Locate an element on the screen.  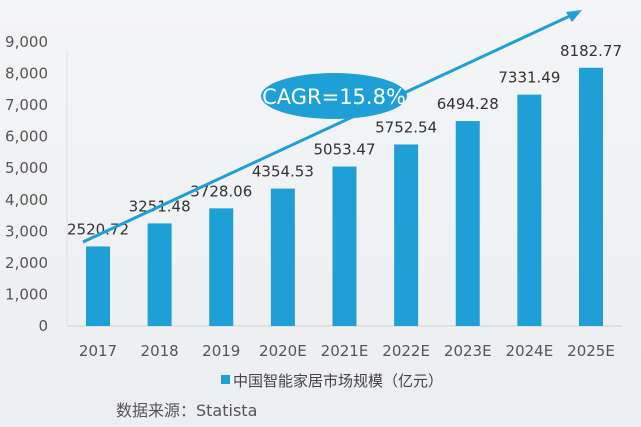
legend: 中国智能家居市场规模（亿元） is located at coordinates (332, 381).